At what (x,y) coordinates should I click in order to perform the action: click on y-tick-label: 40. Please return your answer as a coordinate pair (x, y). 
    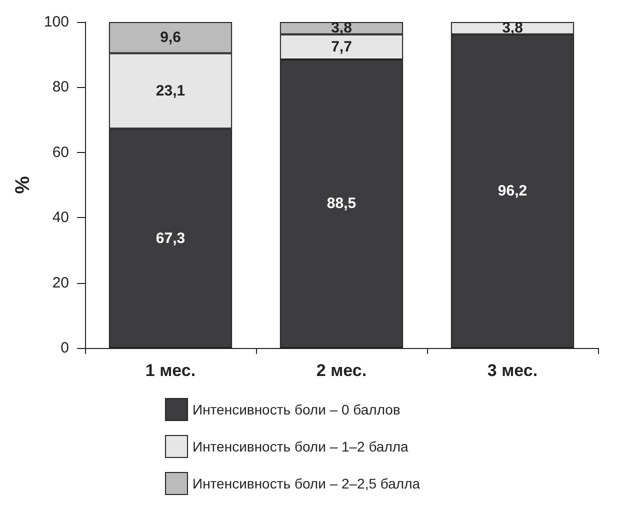
    Looking at the image, I should click on (60, 217).